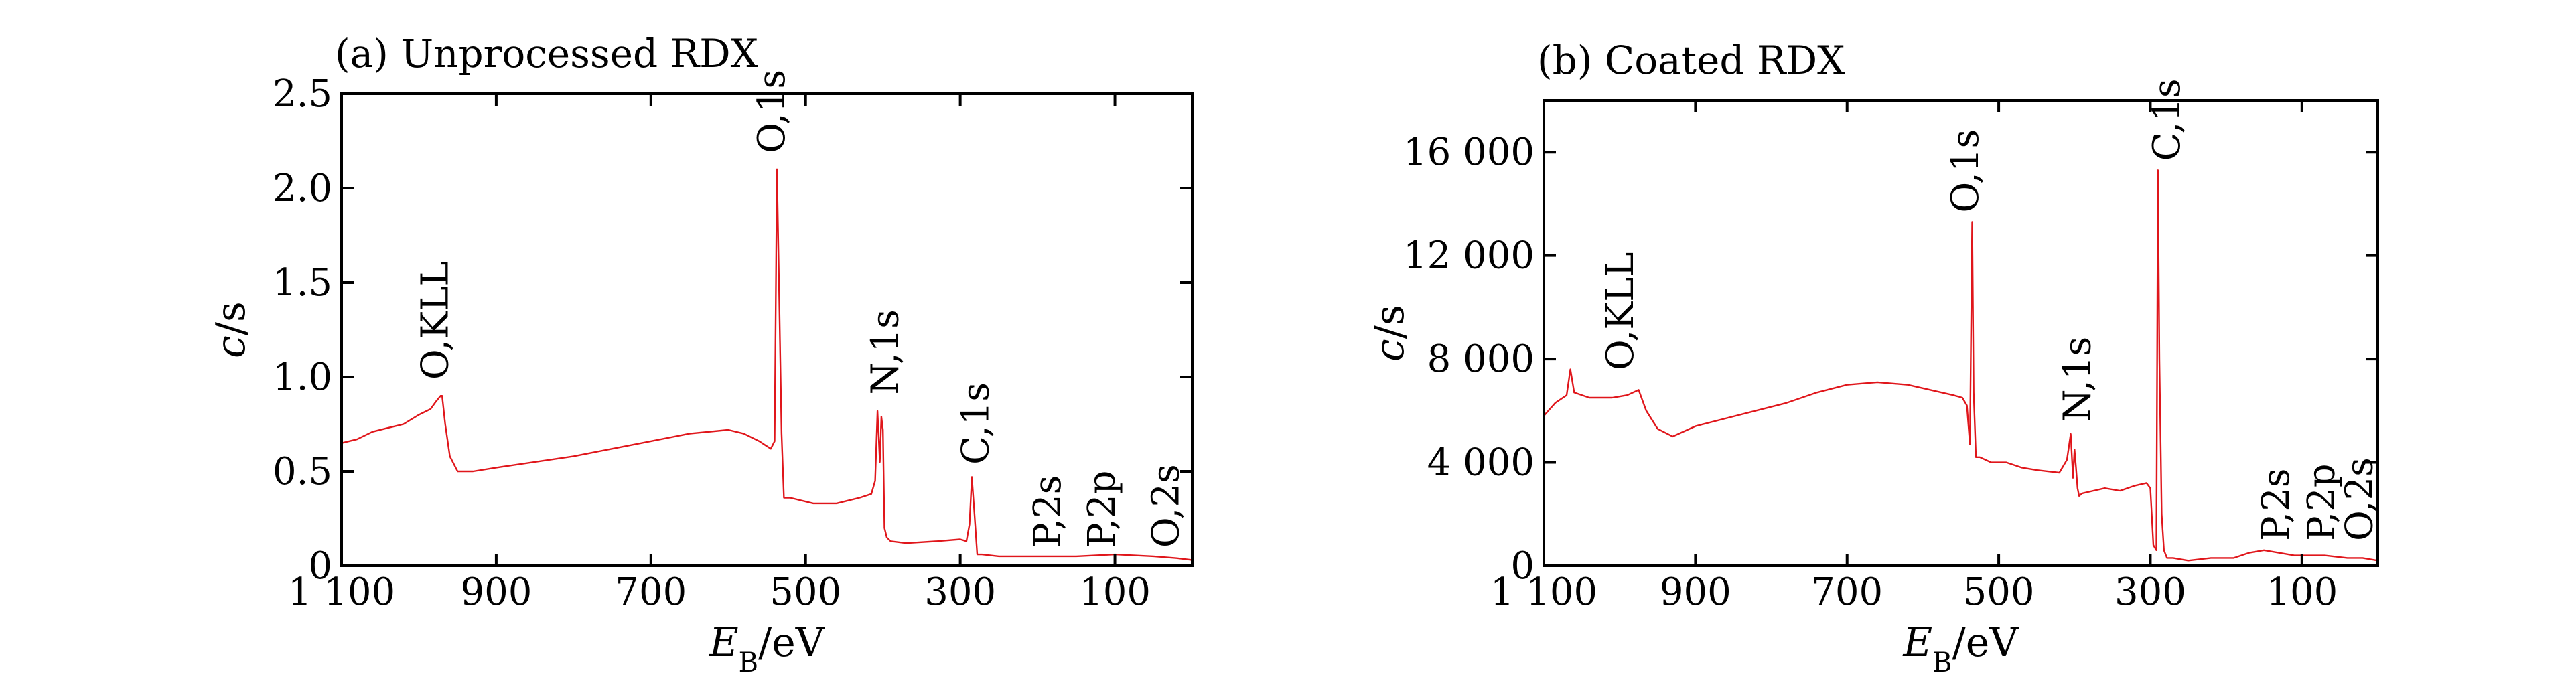 This screenshot has height=699, width=2576. Describe the element at coordinates (435, 320) in the screenshot. I see `panel-a-peak-label: O,KLL` at that location.